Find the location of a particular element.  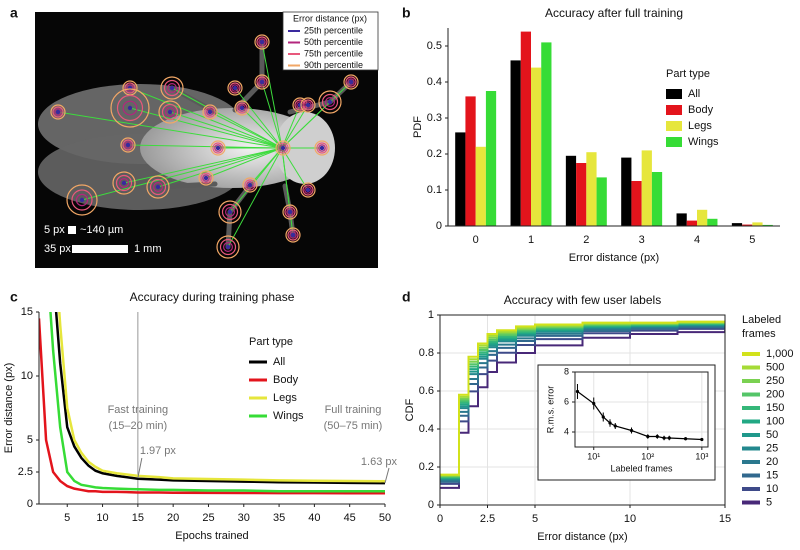

annotation: Fast training is located at coordinates (138, 410).